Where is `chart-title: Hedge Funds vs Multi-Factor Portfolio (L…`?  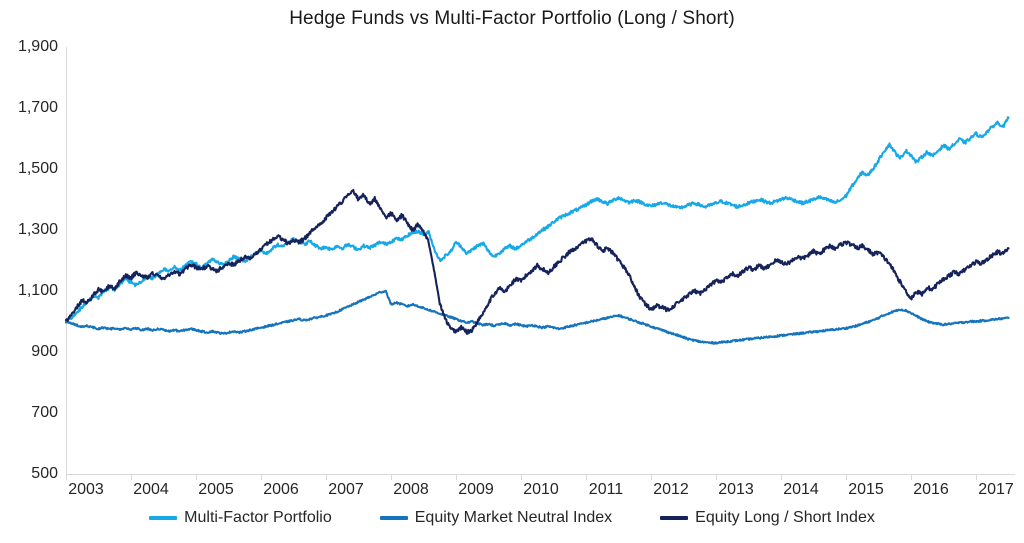
chart-title: Hedge Funds vs Multi-Factor Portfolio (L… is located at coordinates (512, 18).